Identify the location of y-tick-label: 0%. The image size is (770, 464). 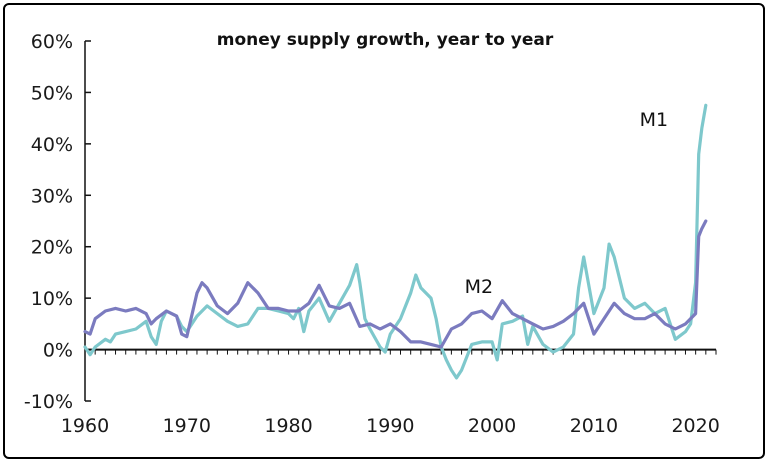
(58, 351).